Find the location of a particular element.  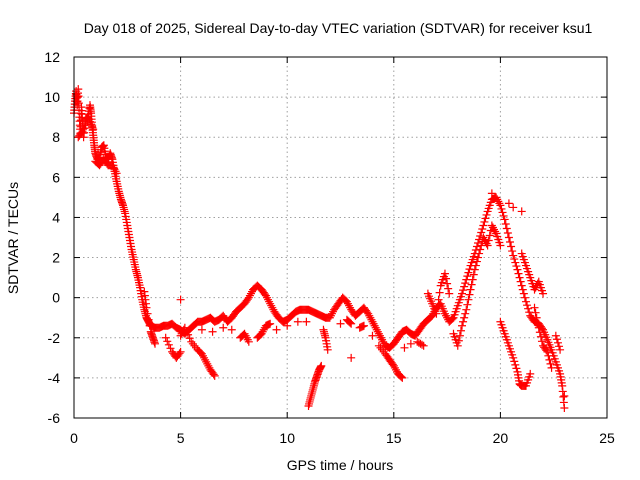

y-tick-label: 0 is located at coordinates (56, 298).